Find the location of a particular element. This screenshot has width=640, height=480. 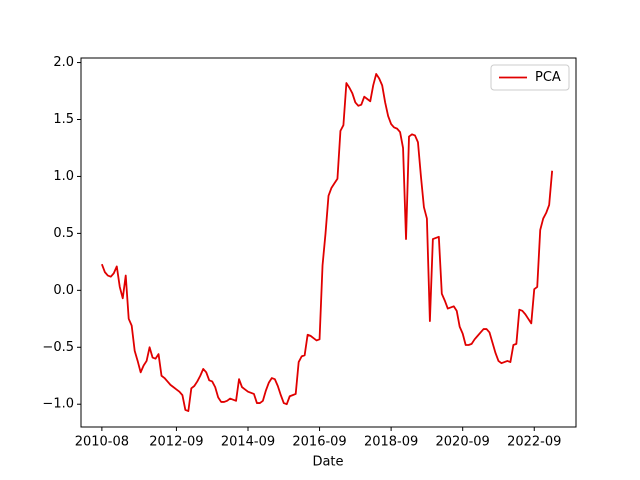

x-axis-label: Date is located at coordinates (327, 462).